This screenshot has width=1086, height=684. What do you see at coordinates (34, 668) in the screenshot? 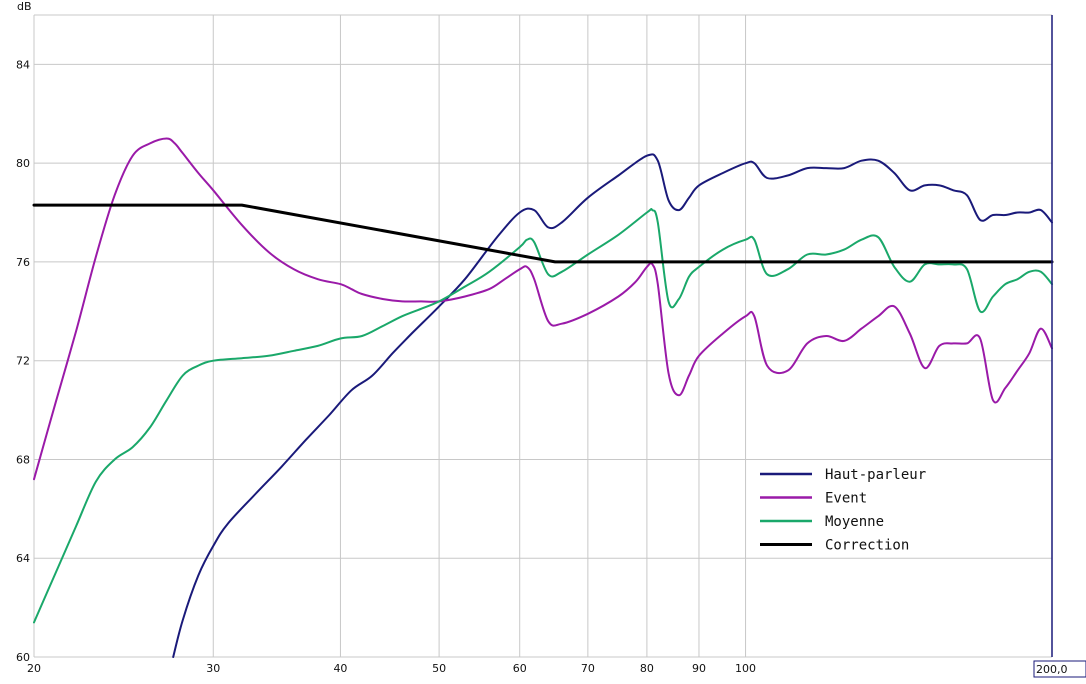
I see `x-tick-label: 20` at bounding box center [34, 668].